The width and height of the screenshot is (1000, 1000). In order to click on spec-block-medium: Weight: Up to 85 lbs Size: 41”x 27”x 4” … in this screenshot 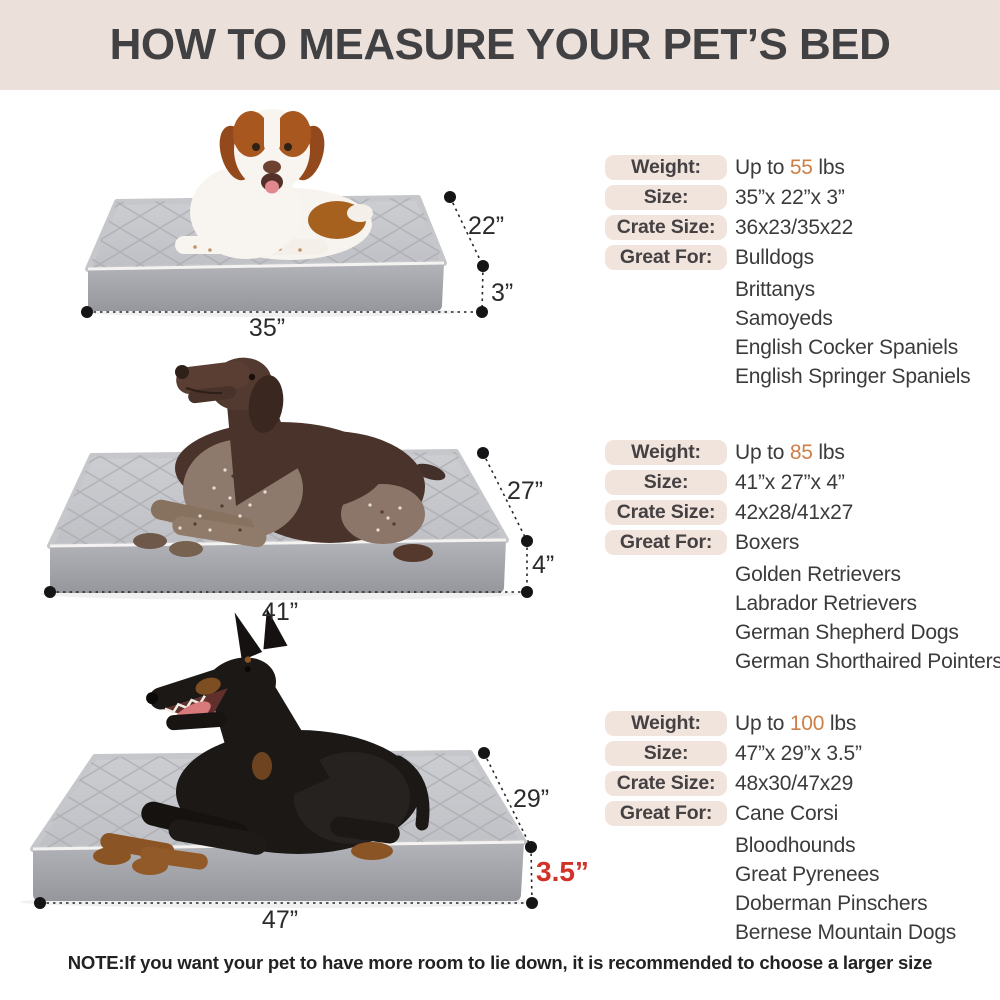, I will do `click(802, 558)`.